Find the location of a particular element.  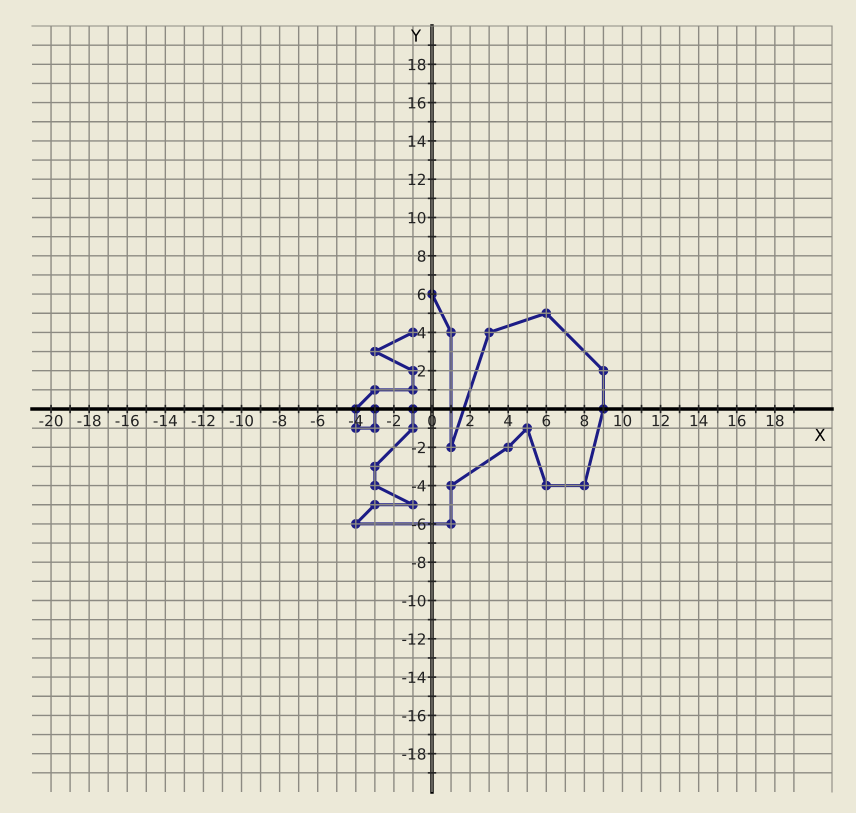

x-tick-label: -12 is located at coordinates (203, 420).